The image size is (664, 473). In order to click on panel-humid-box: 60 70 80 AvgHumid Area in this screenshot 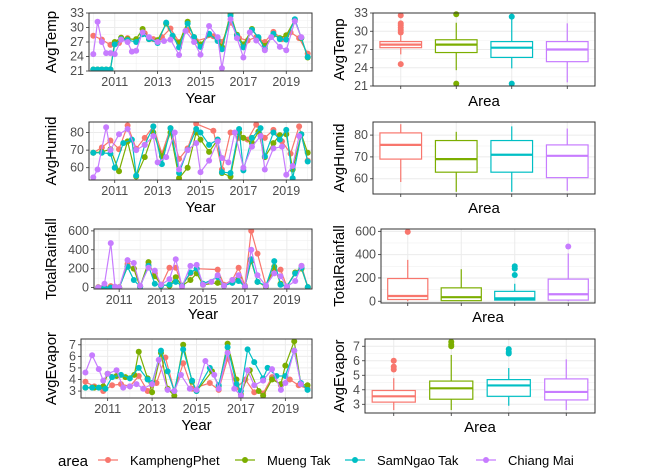, I will do `click(463, 169)`.